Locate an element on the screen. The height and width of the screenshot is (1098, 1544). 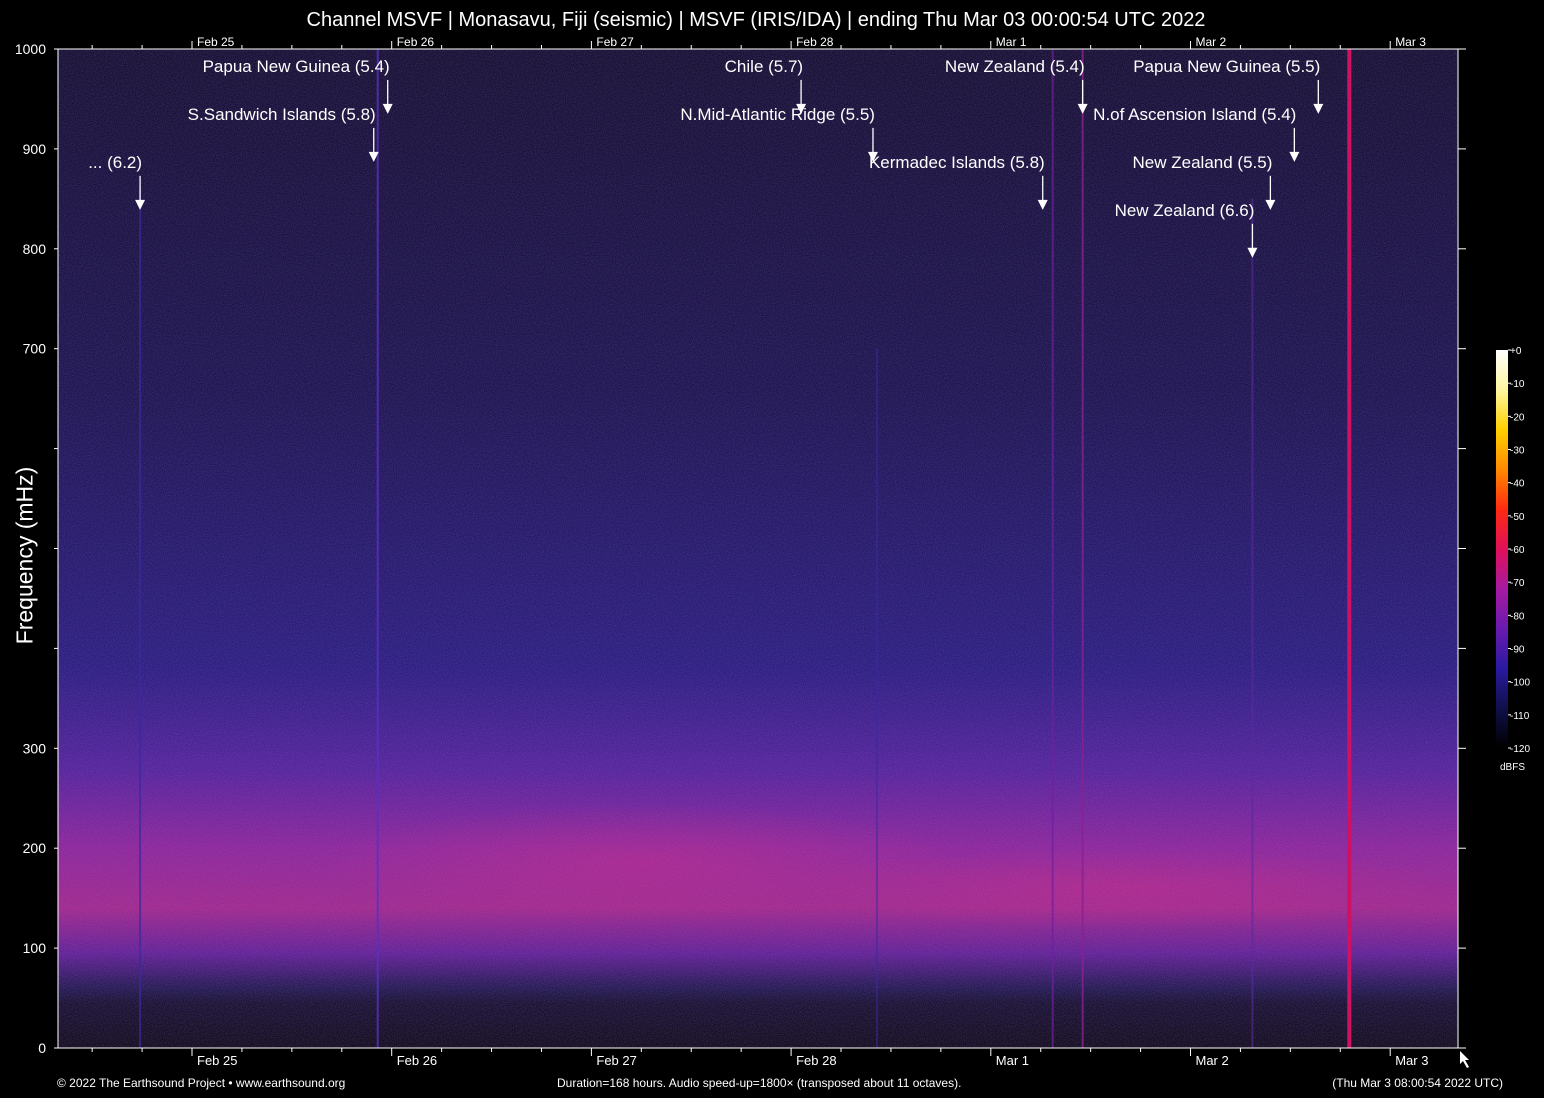
x-tick-label: Mar 2 is located at coordinates (1212, 1060).